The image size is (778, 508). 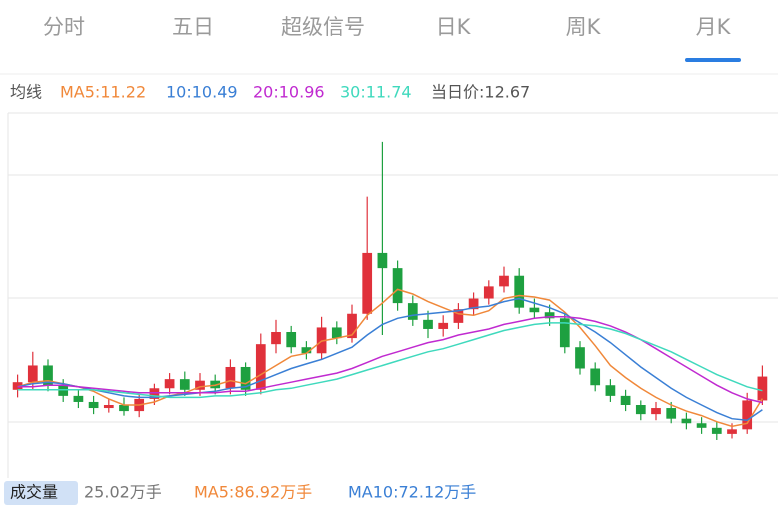 I want to click on ma-line, so click(x=390, y=360).